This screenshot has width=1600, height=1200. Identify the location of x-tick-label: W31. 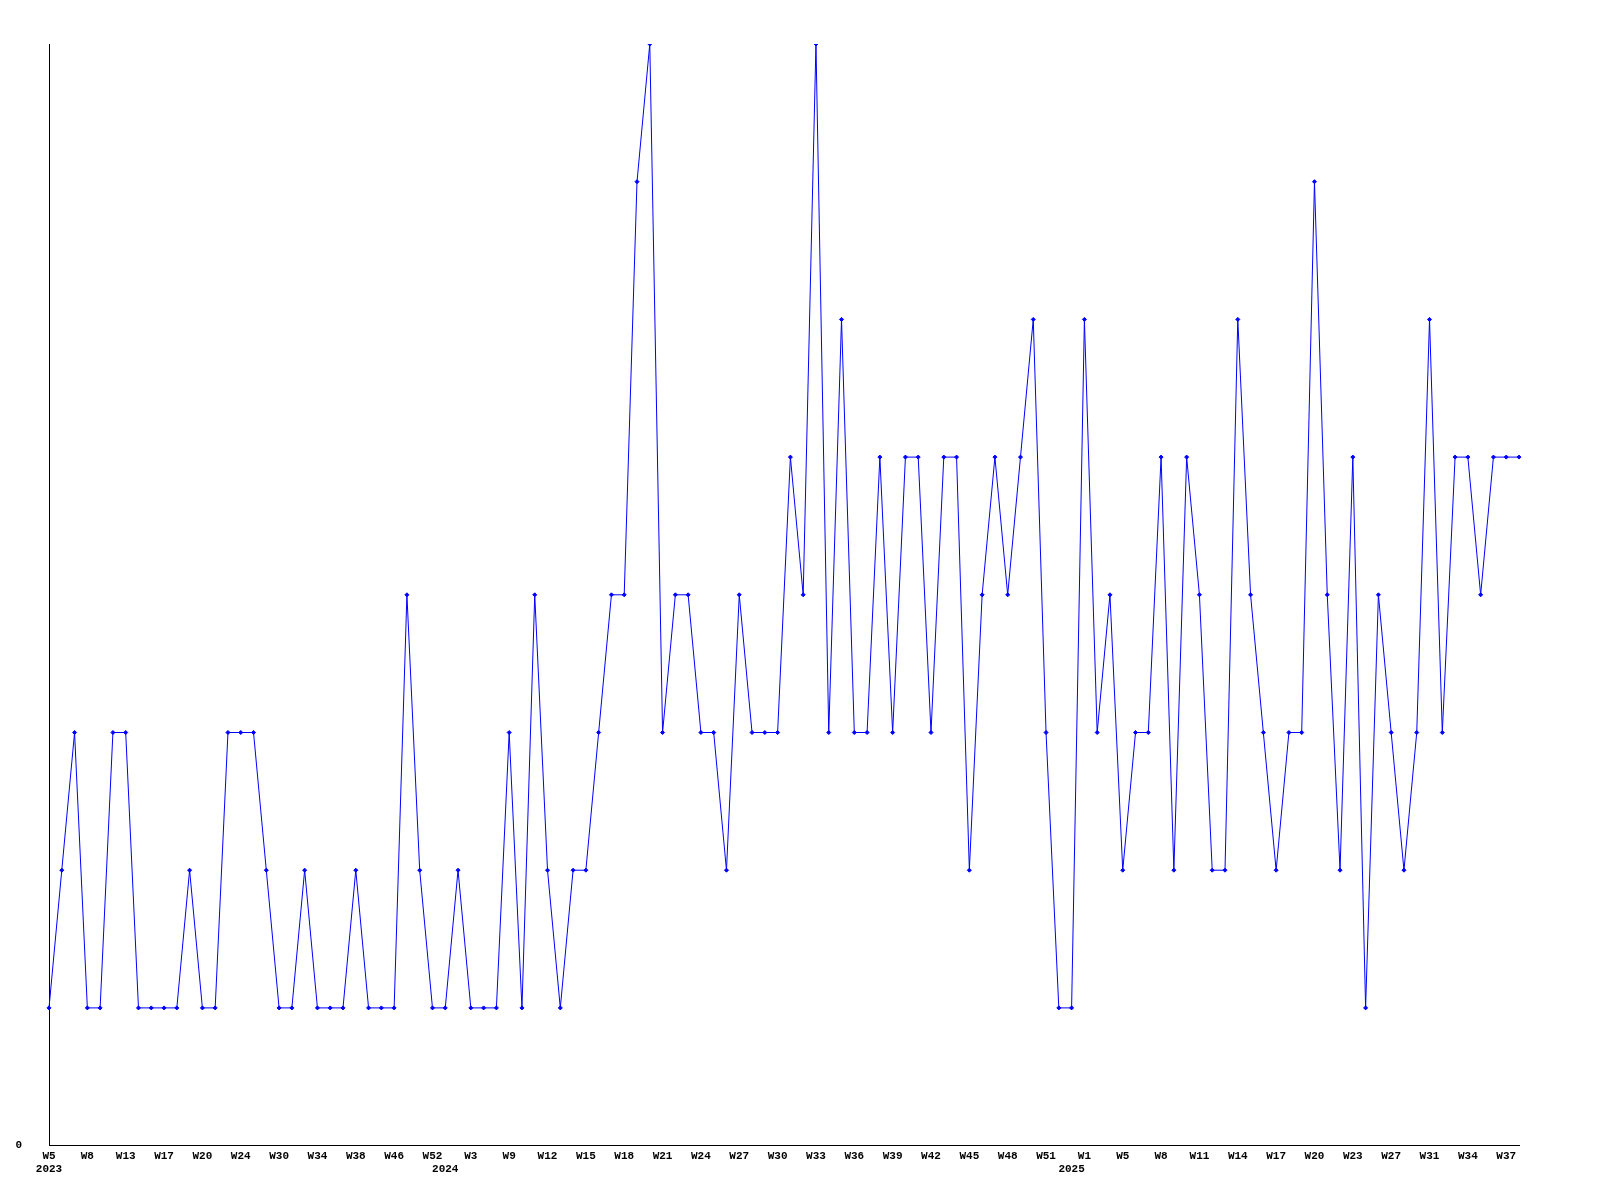
(1429, 1155).